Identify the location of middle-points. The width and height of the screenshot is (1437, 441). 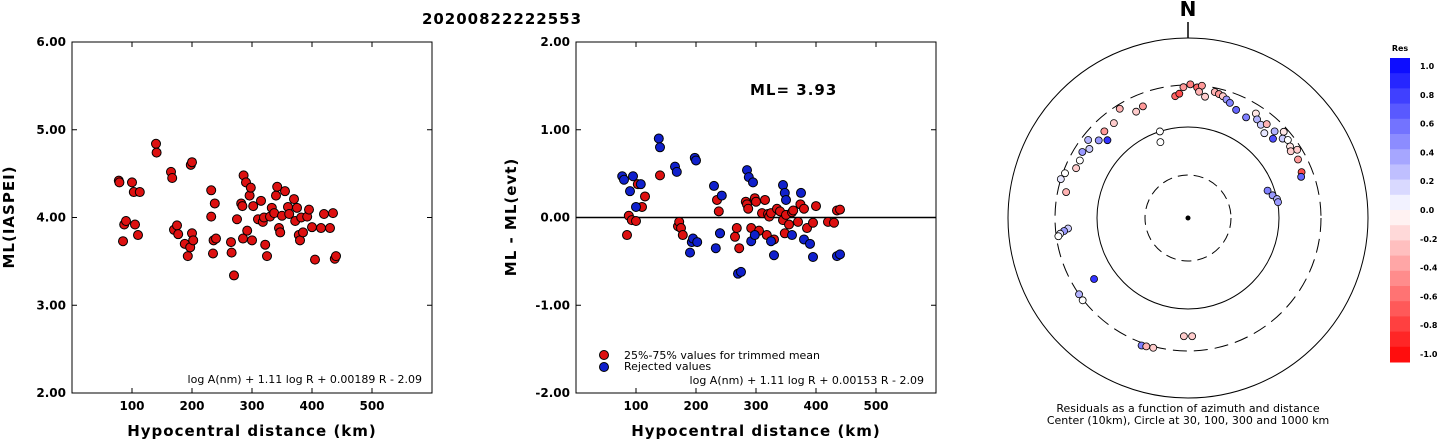
(731, 206).